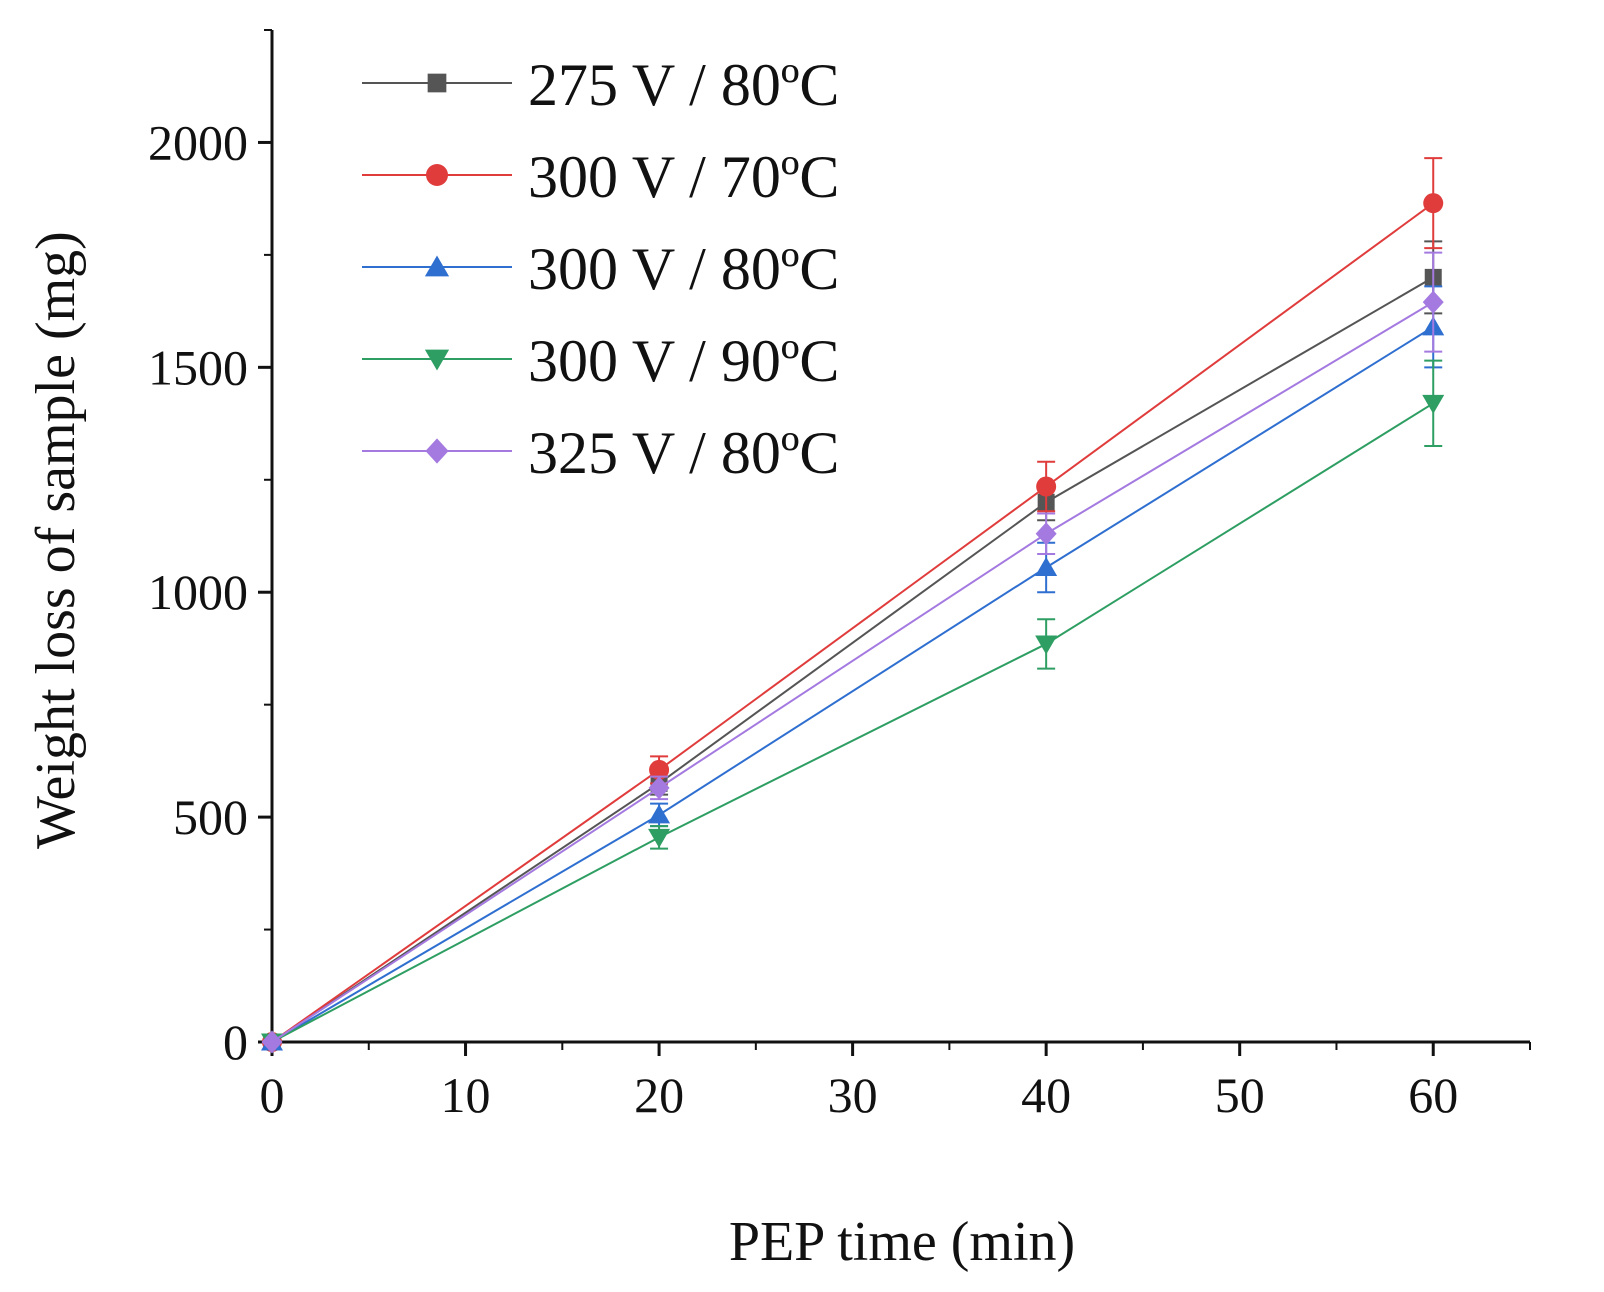 This screenshot has width=1604, height=1292. What do you see at coordinates (902, 1242) in the screenshot?
I see `x-axis-title: PEP time (min)` at bounding box center [902, 1242].